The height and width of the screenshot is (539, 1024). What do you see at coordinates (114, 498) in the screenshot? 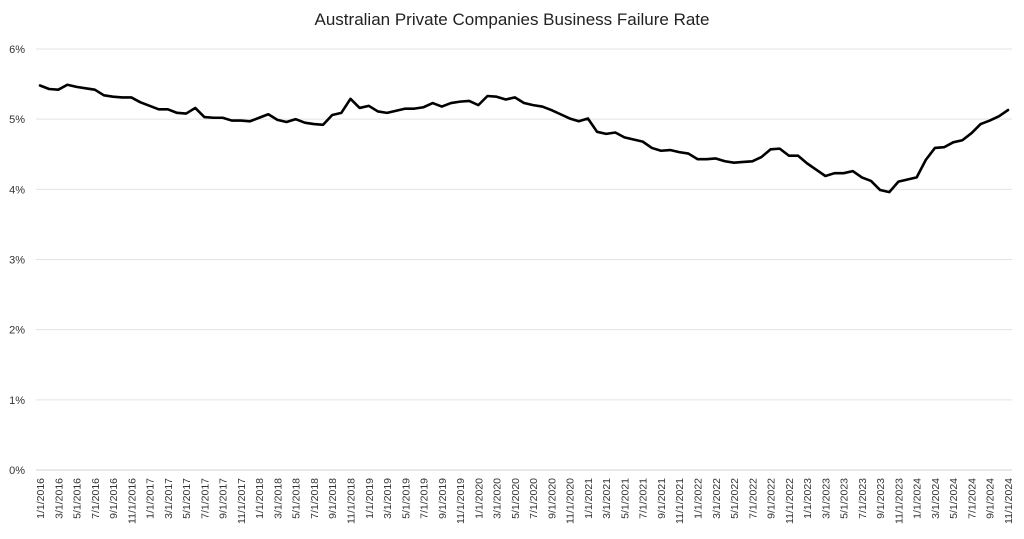
I see `x-tick-label: 9/1/2016` at bounding box center [114, 498].